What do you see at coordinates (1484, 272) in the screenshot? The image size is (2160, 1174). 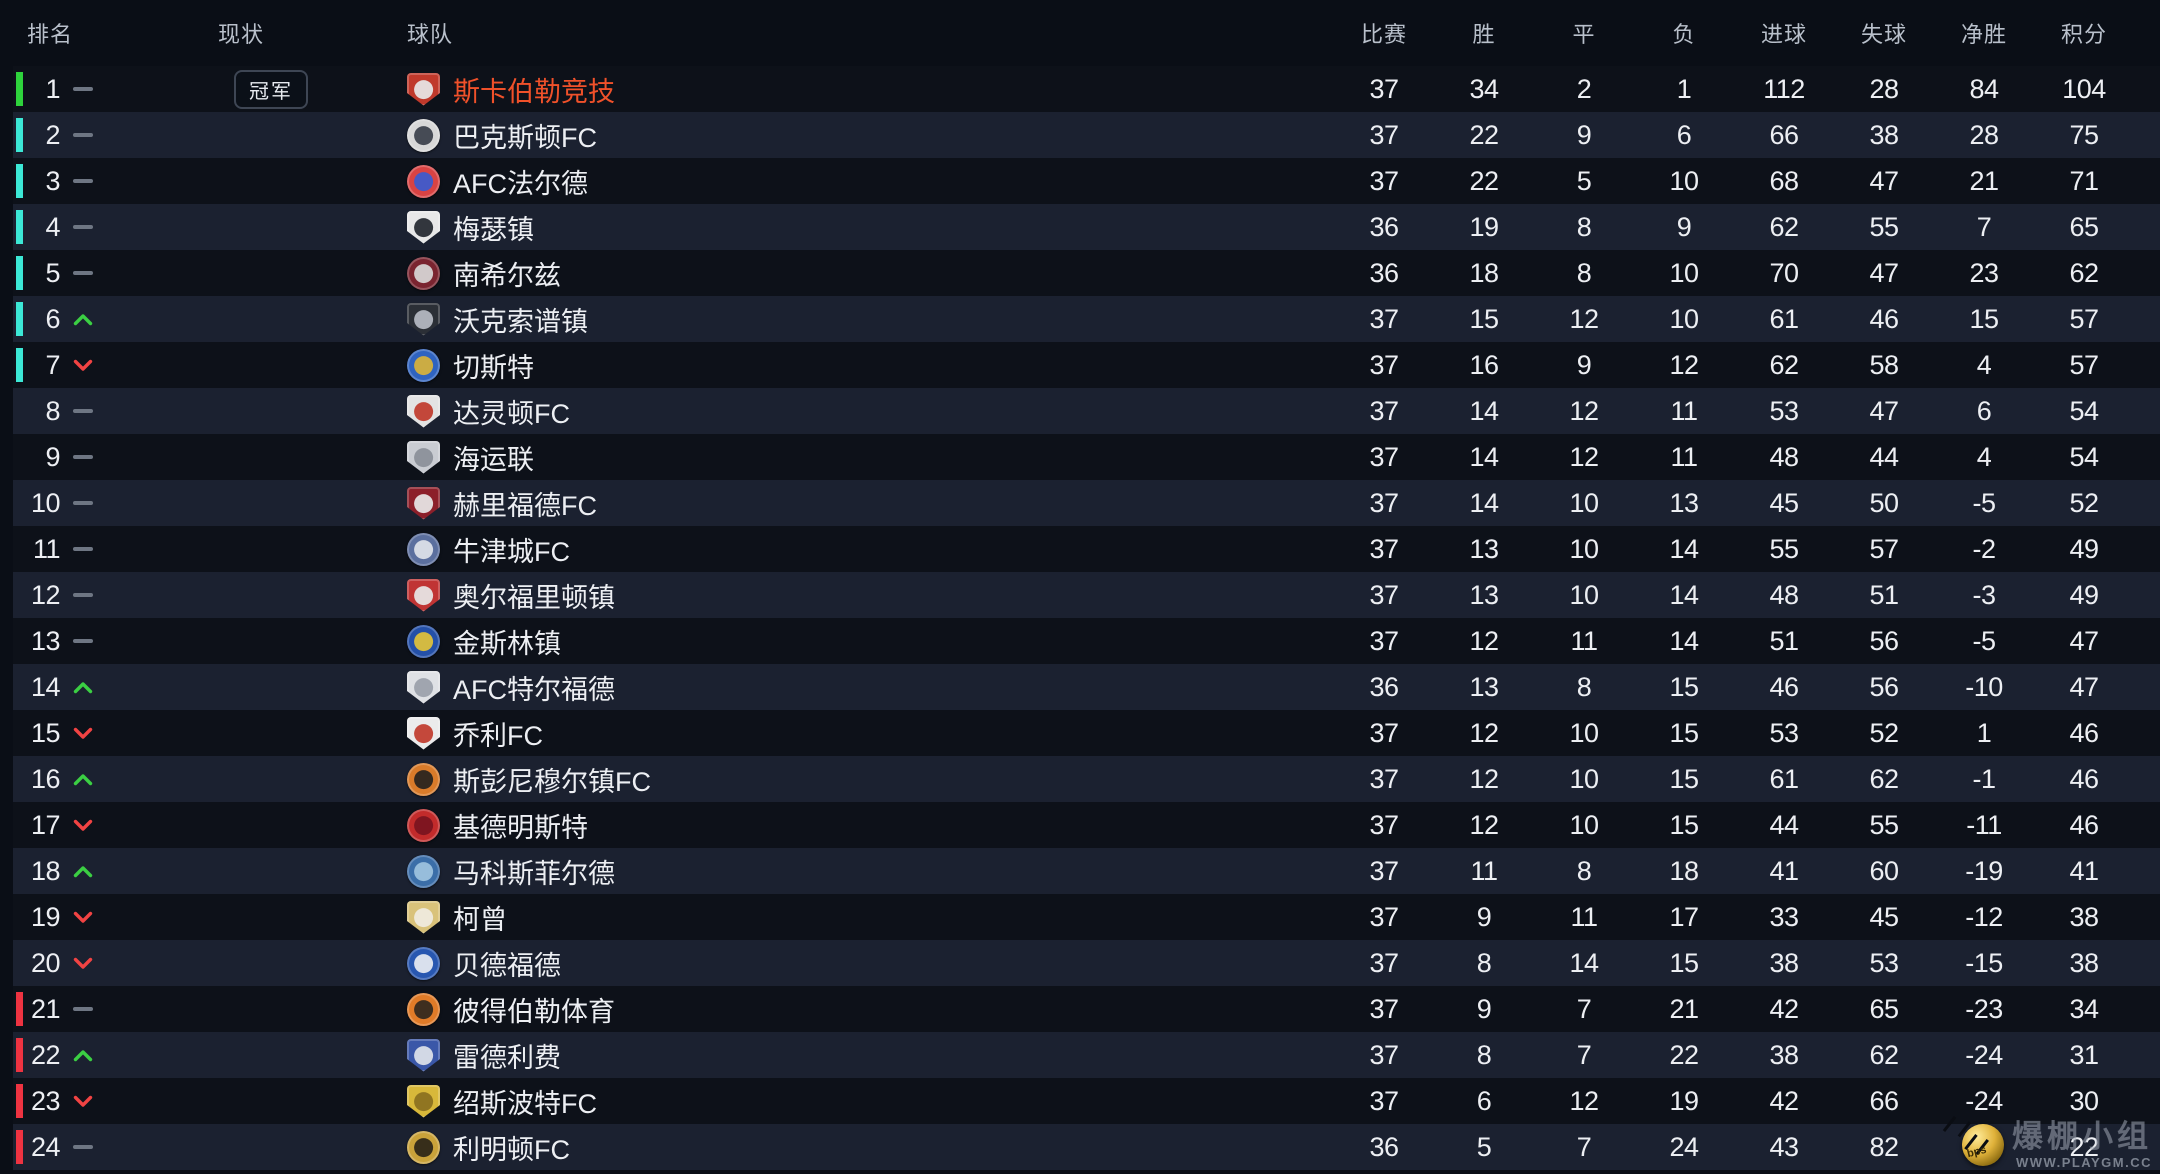 I see `stat-value: 18` at bounding box center [1484, 272].